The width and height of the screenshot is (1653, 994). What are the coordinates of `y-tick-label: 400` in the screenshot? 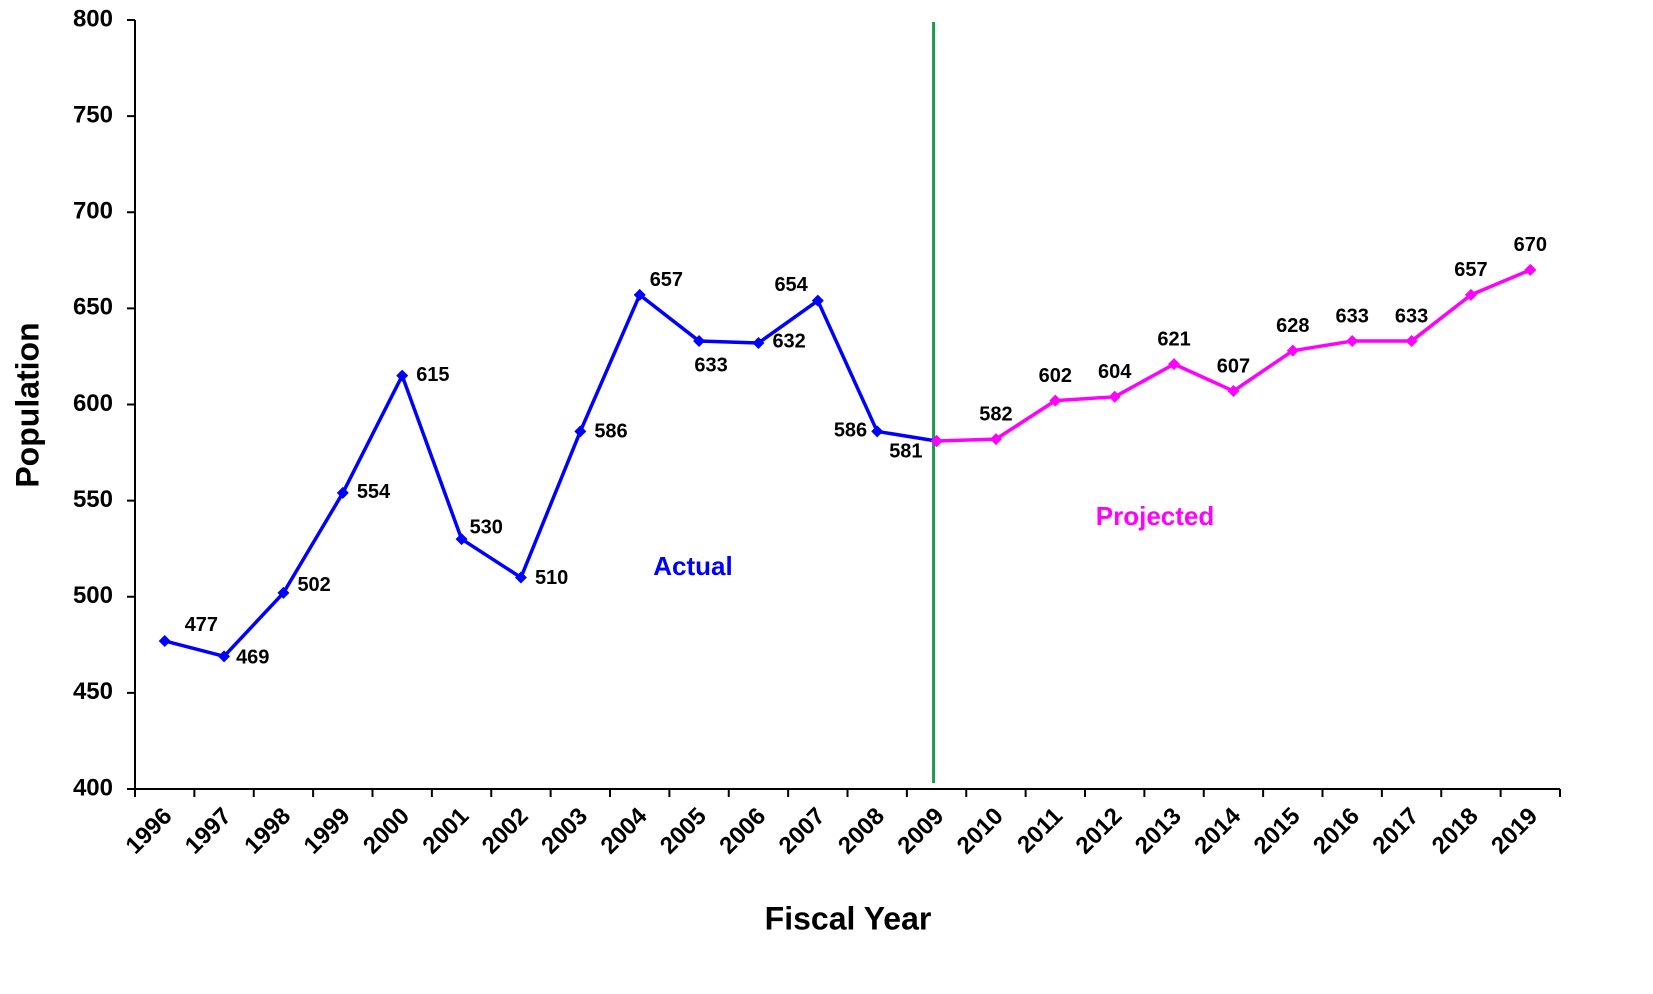 It's located at (93, 787).